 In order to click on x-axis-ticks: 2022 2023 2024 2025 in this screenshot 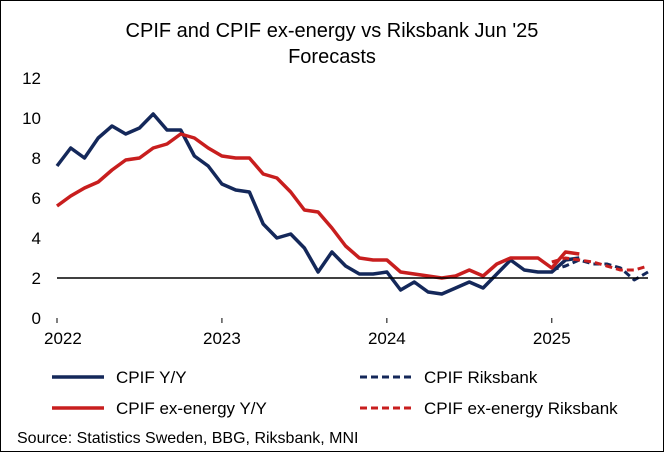, I will do `click(307, 333)`.